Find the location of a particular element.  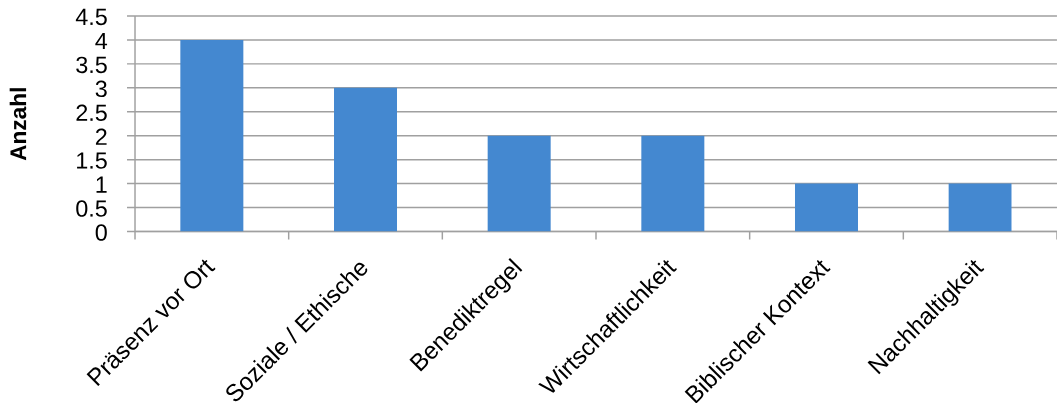

y-tick-label: 1 is located at coordinates (101, 184).